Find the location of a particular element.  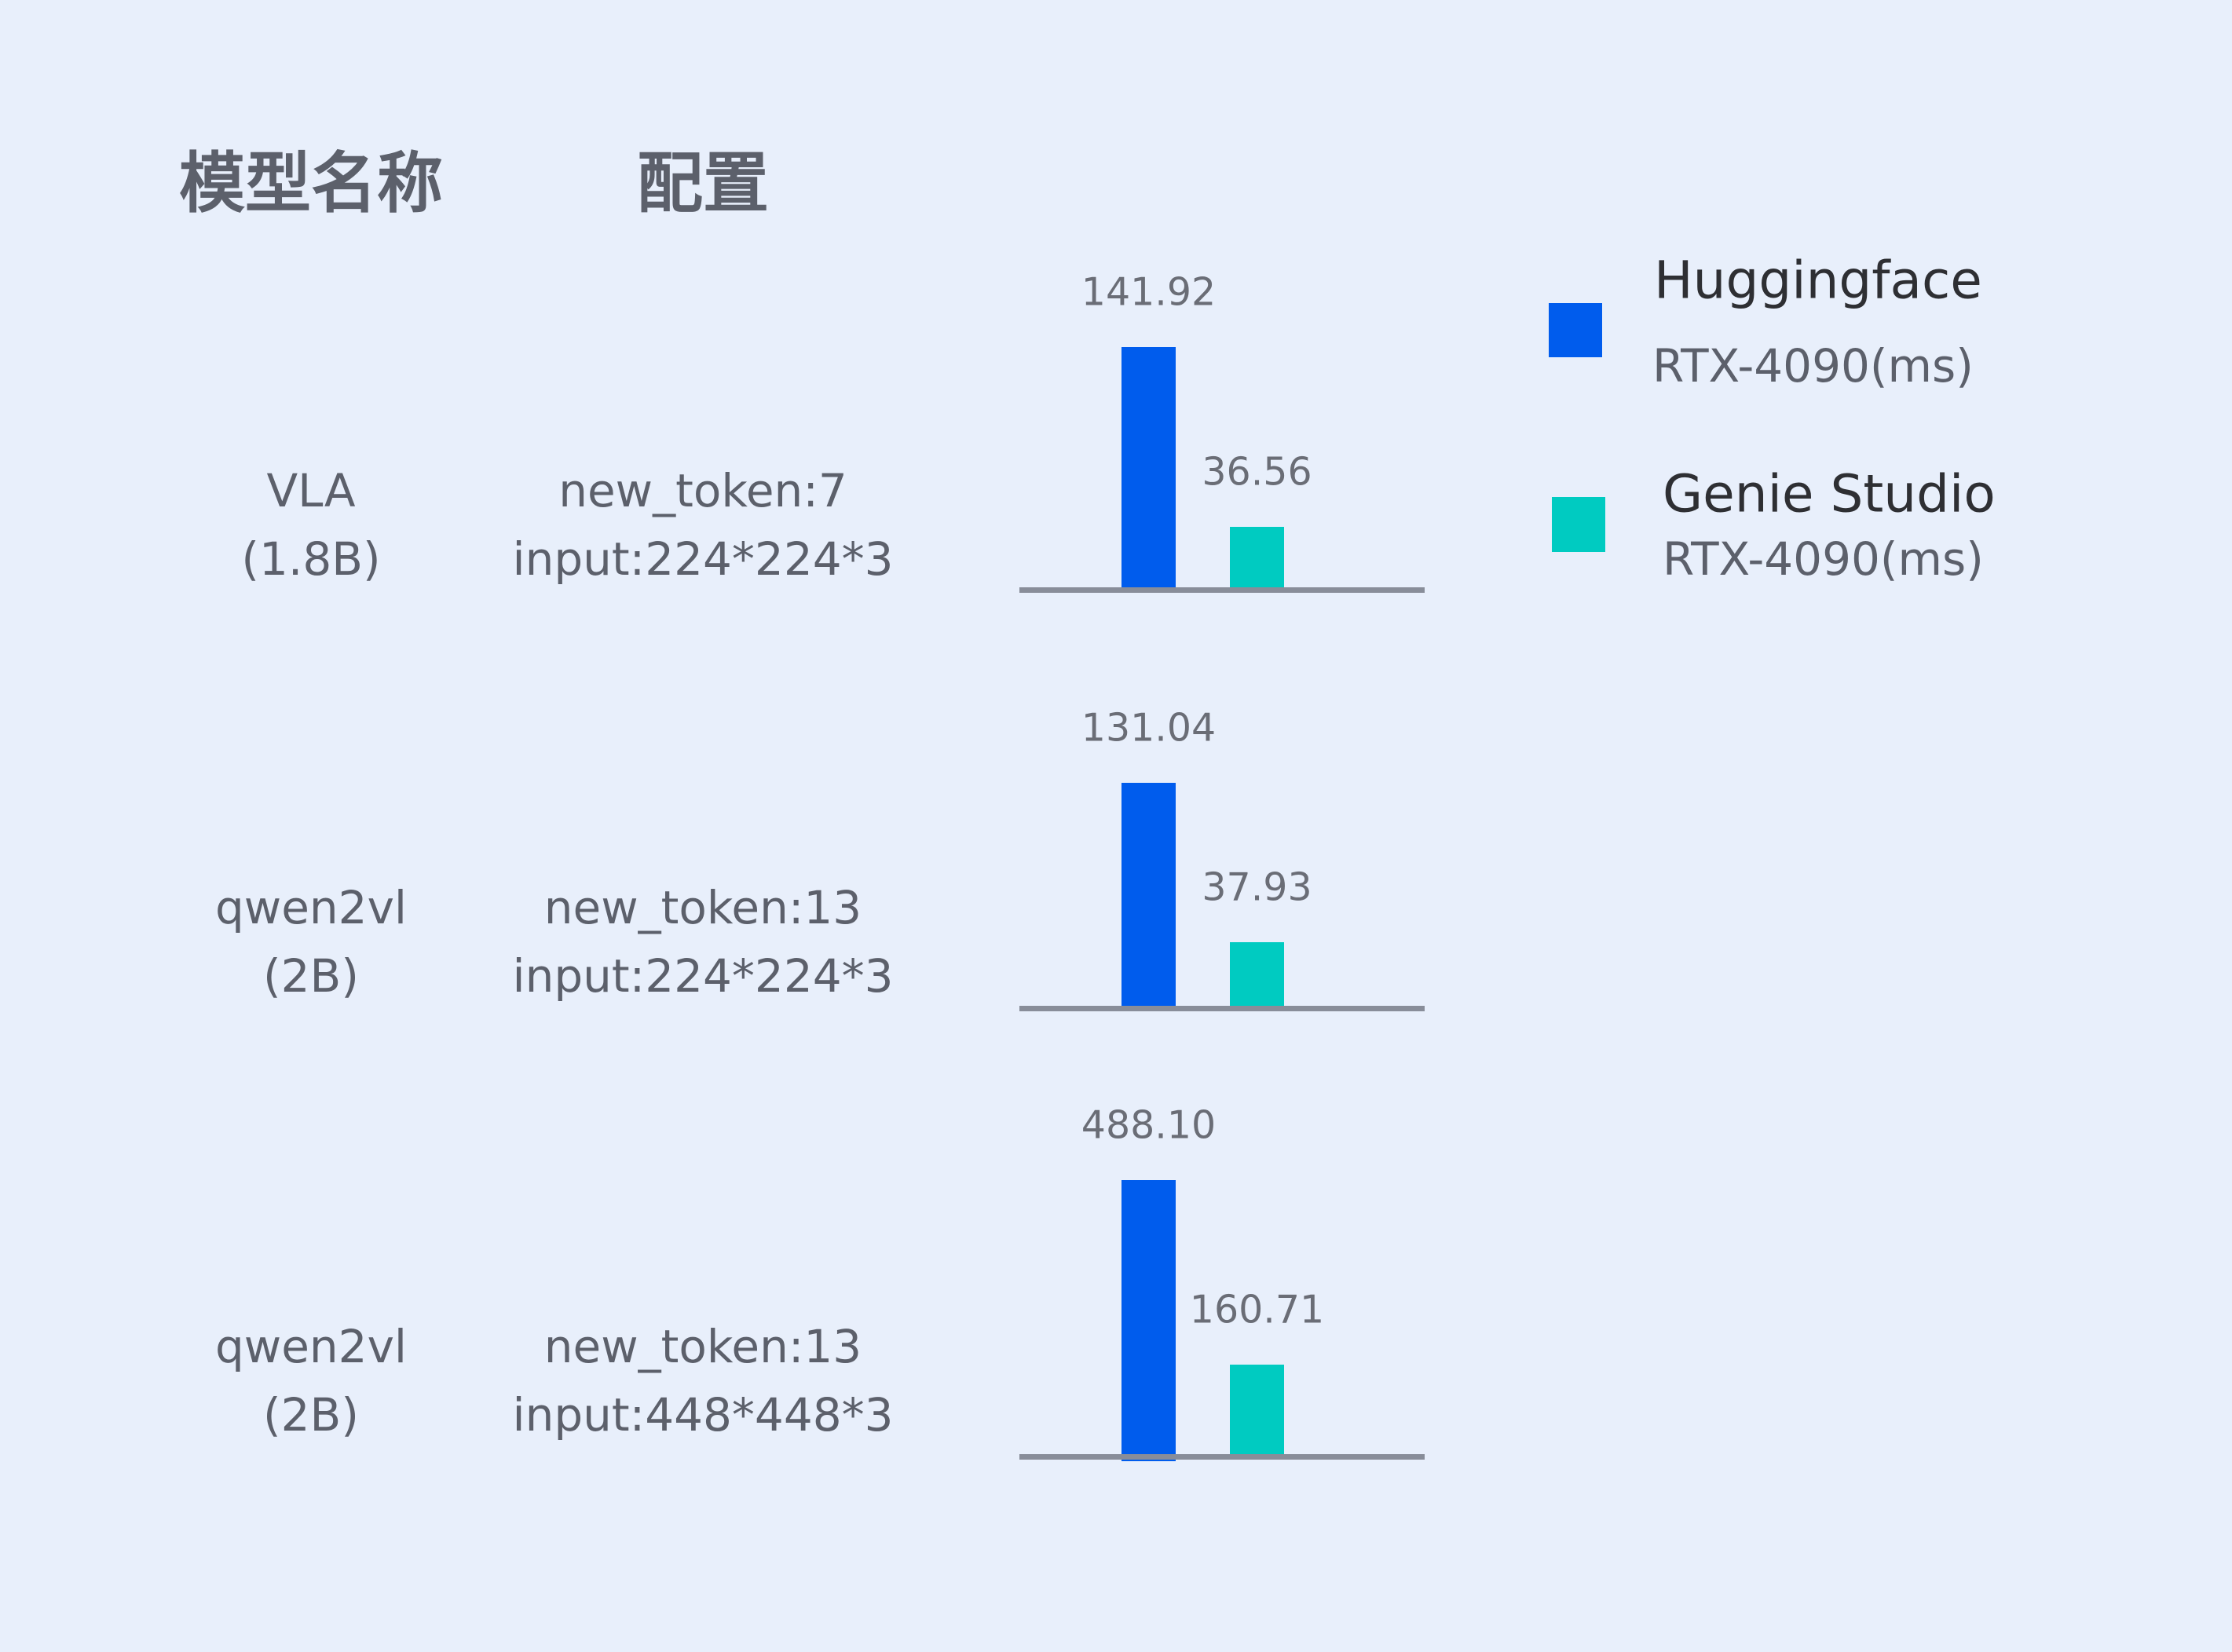

header-config: 配置 is located at coordinates (703, 183).